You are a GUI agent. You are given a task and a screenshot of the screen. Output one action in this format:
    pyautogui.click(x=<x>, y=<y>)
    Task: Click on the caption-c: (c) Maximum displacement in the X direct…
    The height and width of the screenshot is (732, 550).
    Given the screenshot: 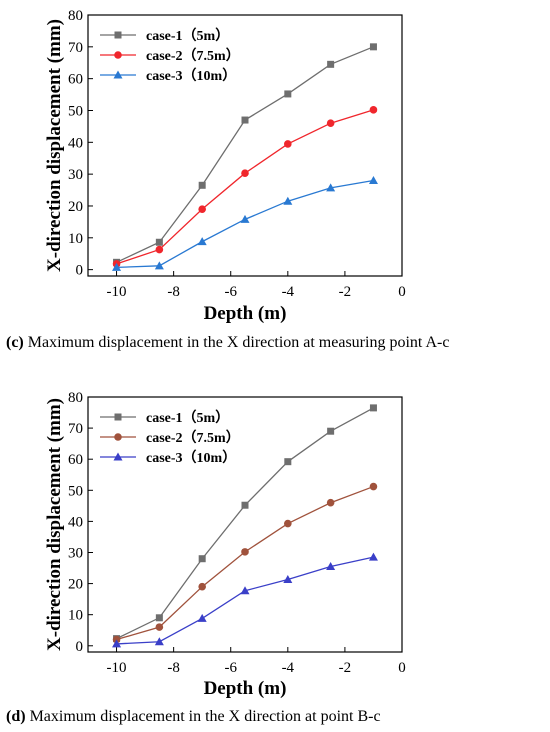 What is the action you would take?
    pyautogui.click(x=227, y=343)
    